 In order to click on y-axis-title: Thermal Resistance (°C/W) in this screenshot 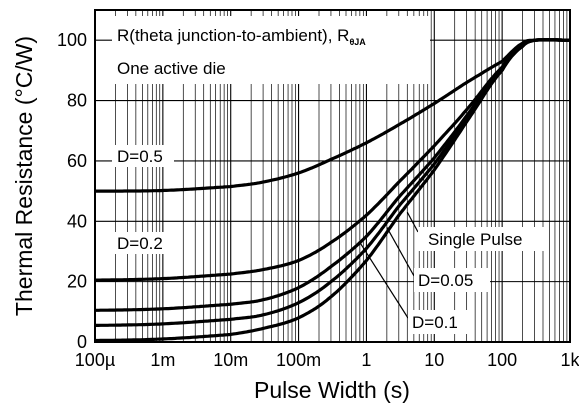, I will do `click(24, 176)`.